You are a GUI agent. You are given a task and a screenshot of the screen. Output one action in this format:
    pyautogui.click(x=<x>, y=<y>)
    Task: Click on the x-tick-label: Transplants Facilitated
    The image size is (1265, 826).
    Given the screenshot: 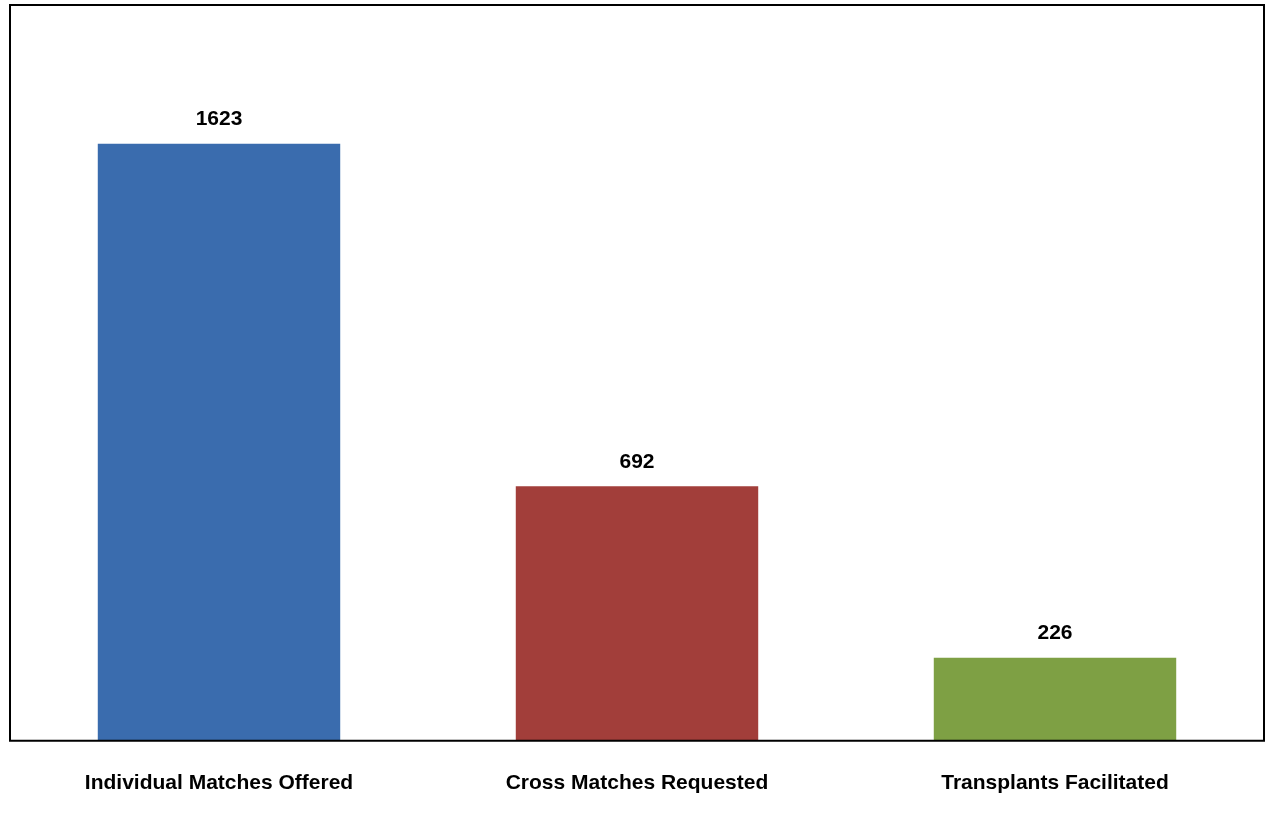 What is the action you would take?
    pyautogui.click(x=1055, y=782)
    